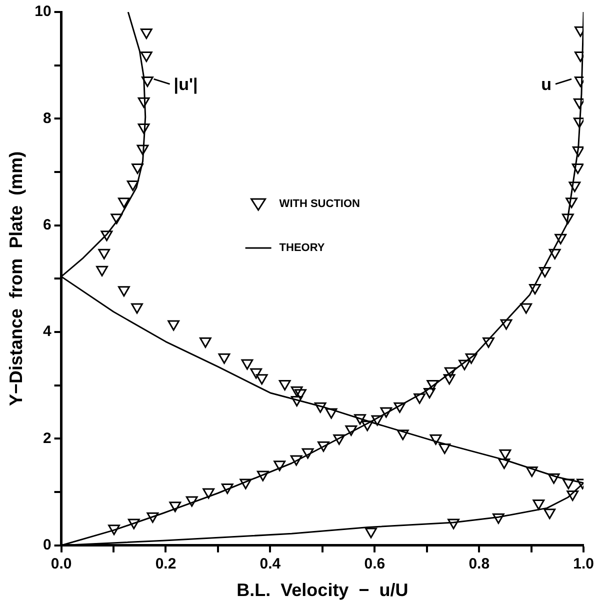  Describe the element at coordinates (546, 84) in the screenshot. I see `annotation: u` at that location.